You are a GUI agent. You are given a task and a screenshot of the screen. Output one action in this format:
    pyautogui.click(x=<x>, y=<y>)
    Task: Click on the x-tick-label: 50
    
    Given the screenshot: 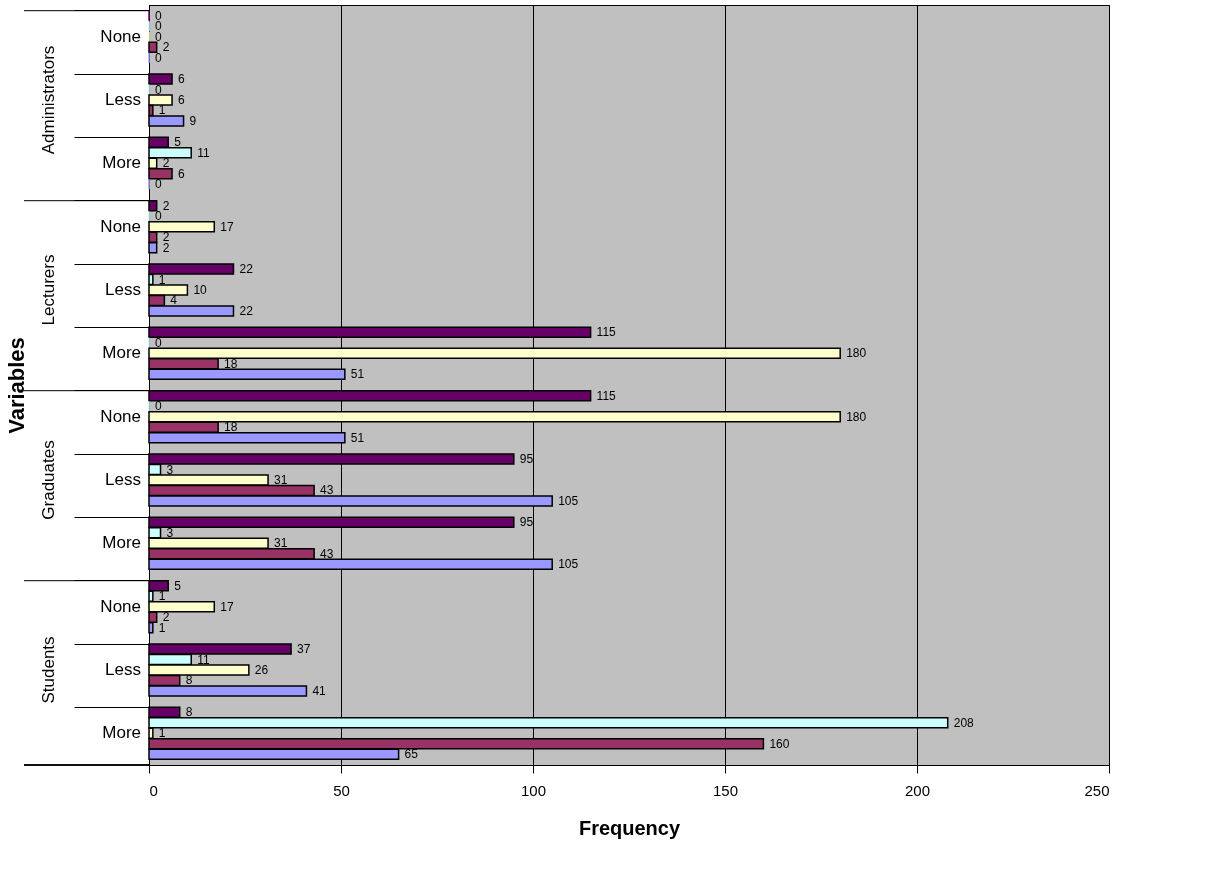 What is the action you would take?
    pyautogui.click(x=341, y=790)
    